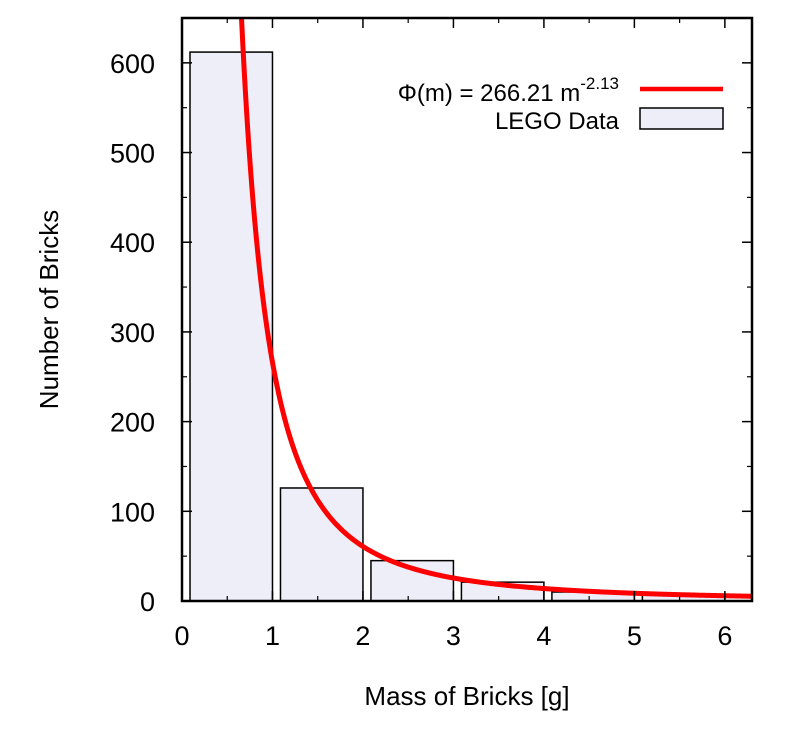 The image size is (807, 741). What do you see at coordinates (557, 121) in the screenshot?
I see `legend-data-label: LEGO Data` at bounding box center [557, 121].